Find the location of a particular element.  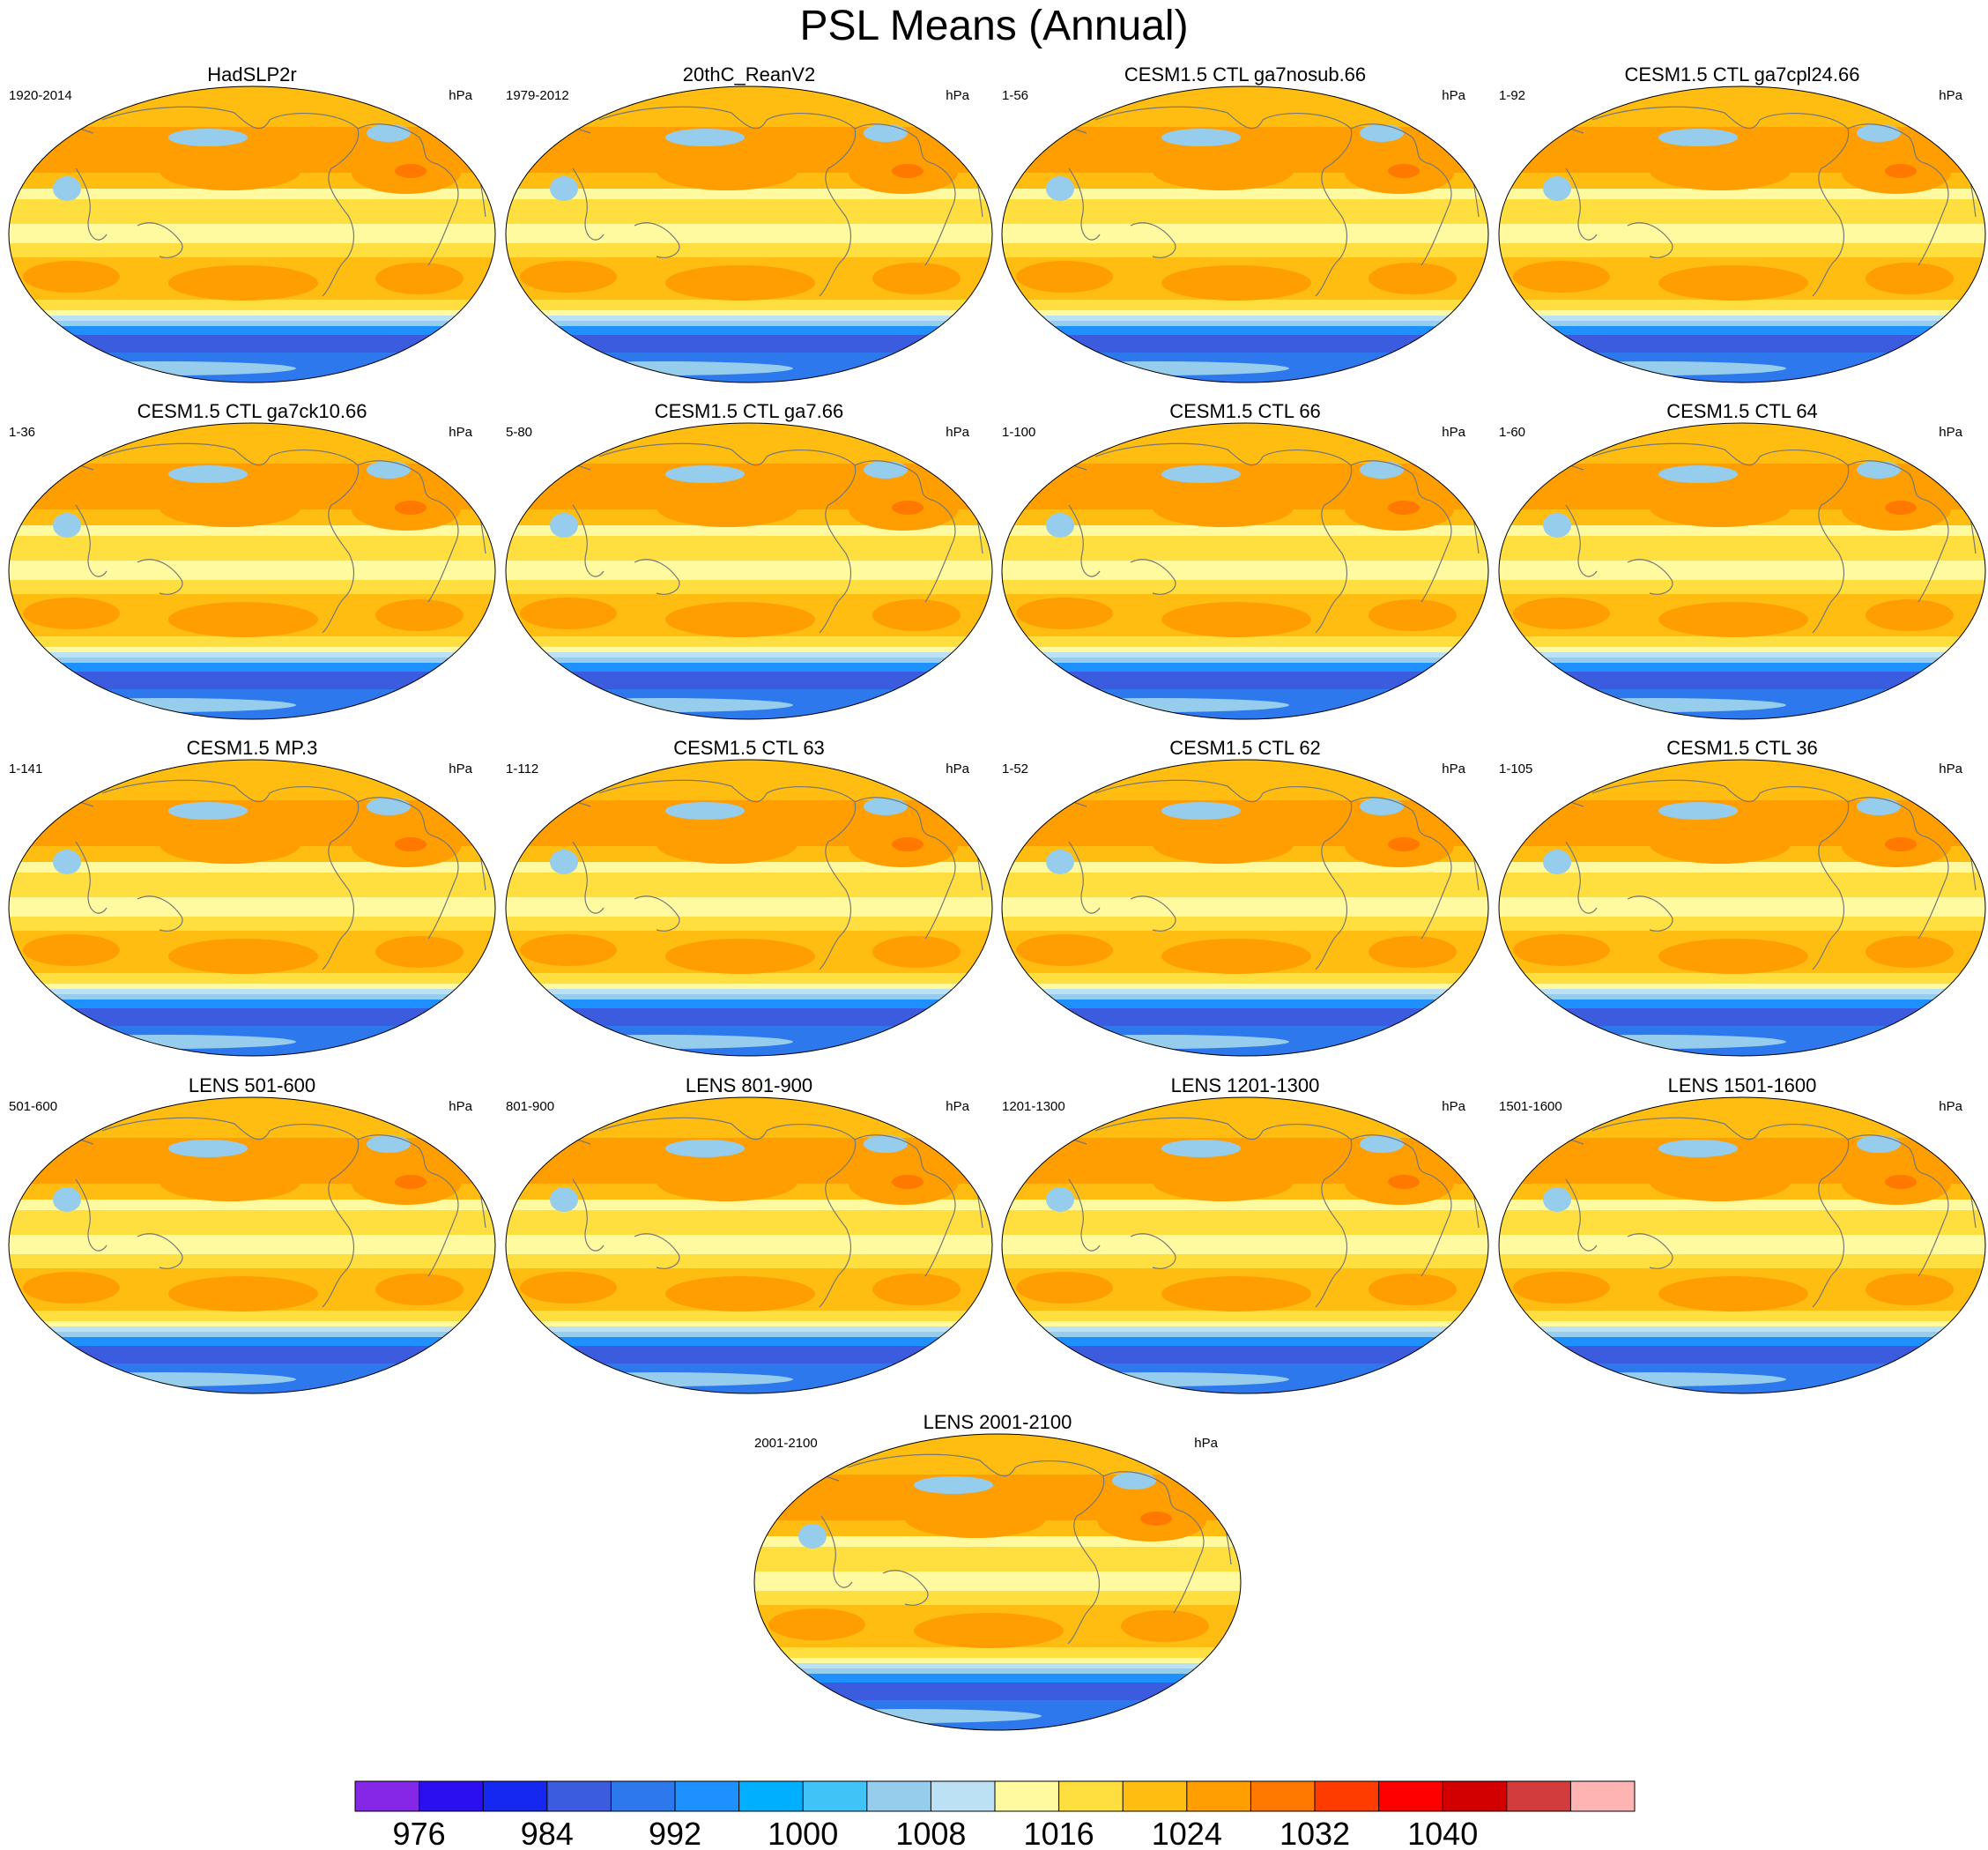

colorbar-label: 984 is located at coordinates (548, 1833).